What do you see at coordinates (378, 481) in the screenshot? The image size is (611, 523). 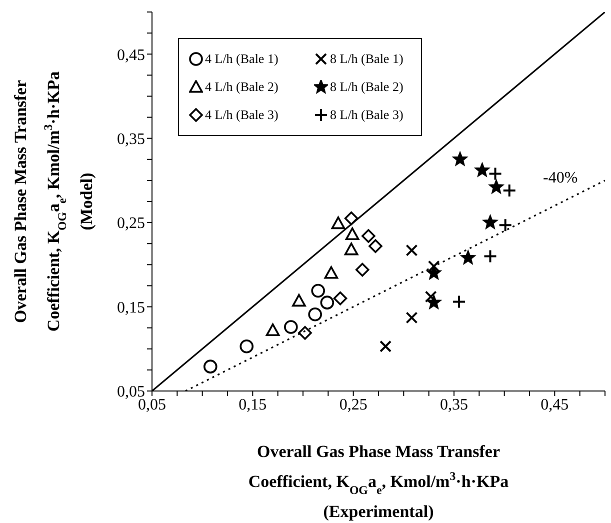 I see `text: Overall Gas Phase Mass Transfer Coefficient, K$_{OG}$a$_{e}$, Kmol/m$^{3}$·h·KPa (Experimental)` at bounding box center [378, 481].